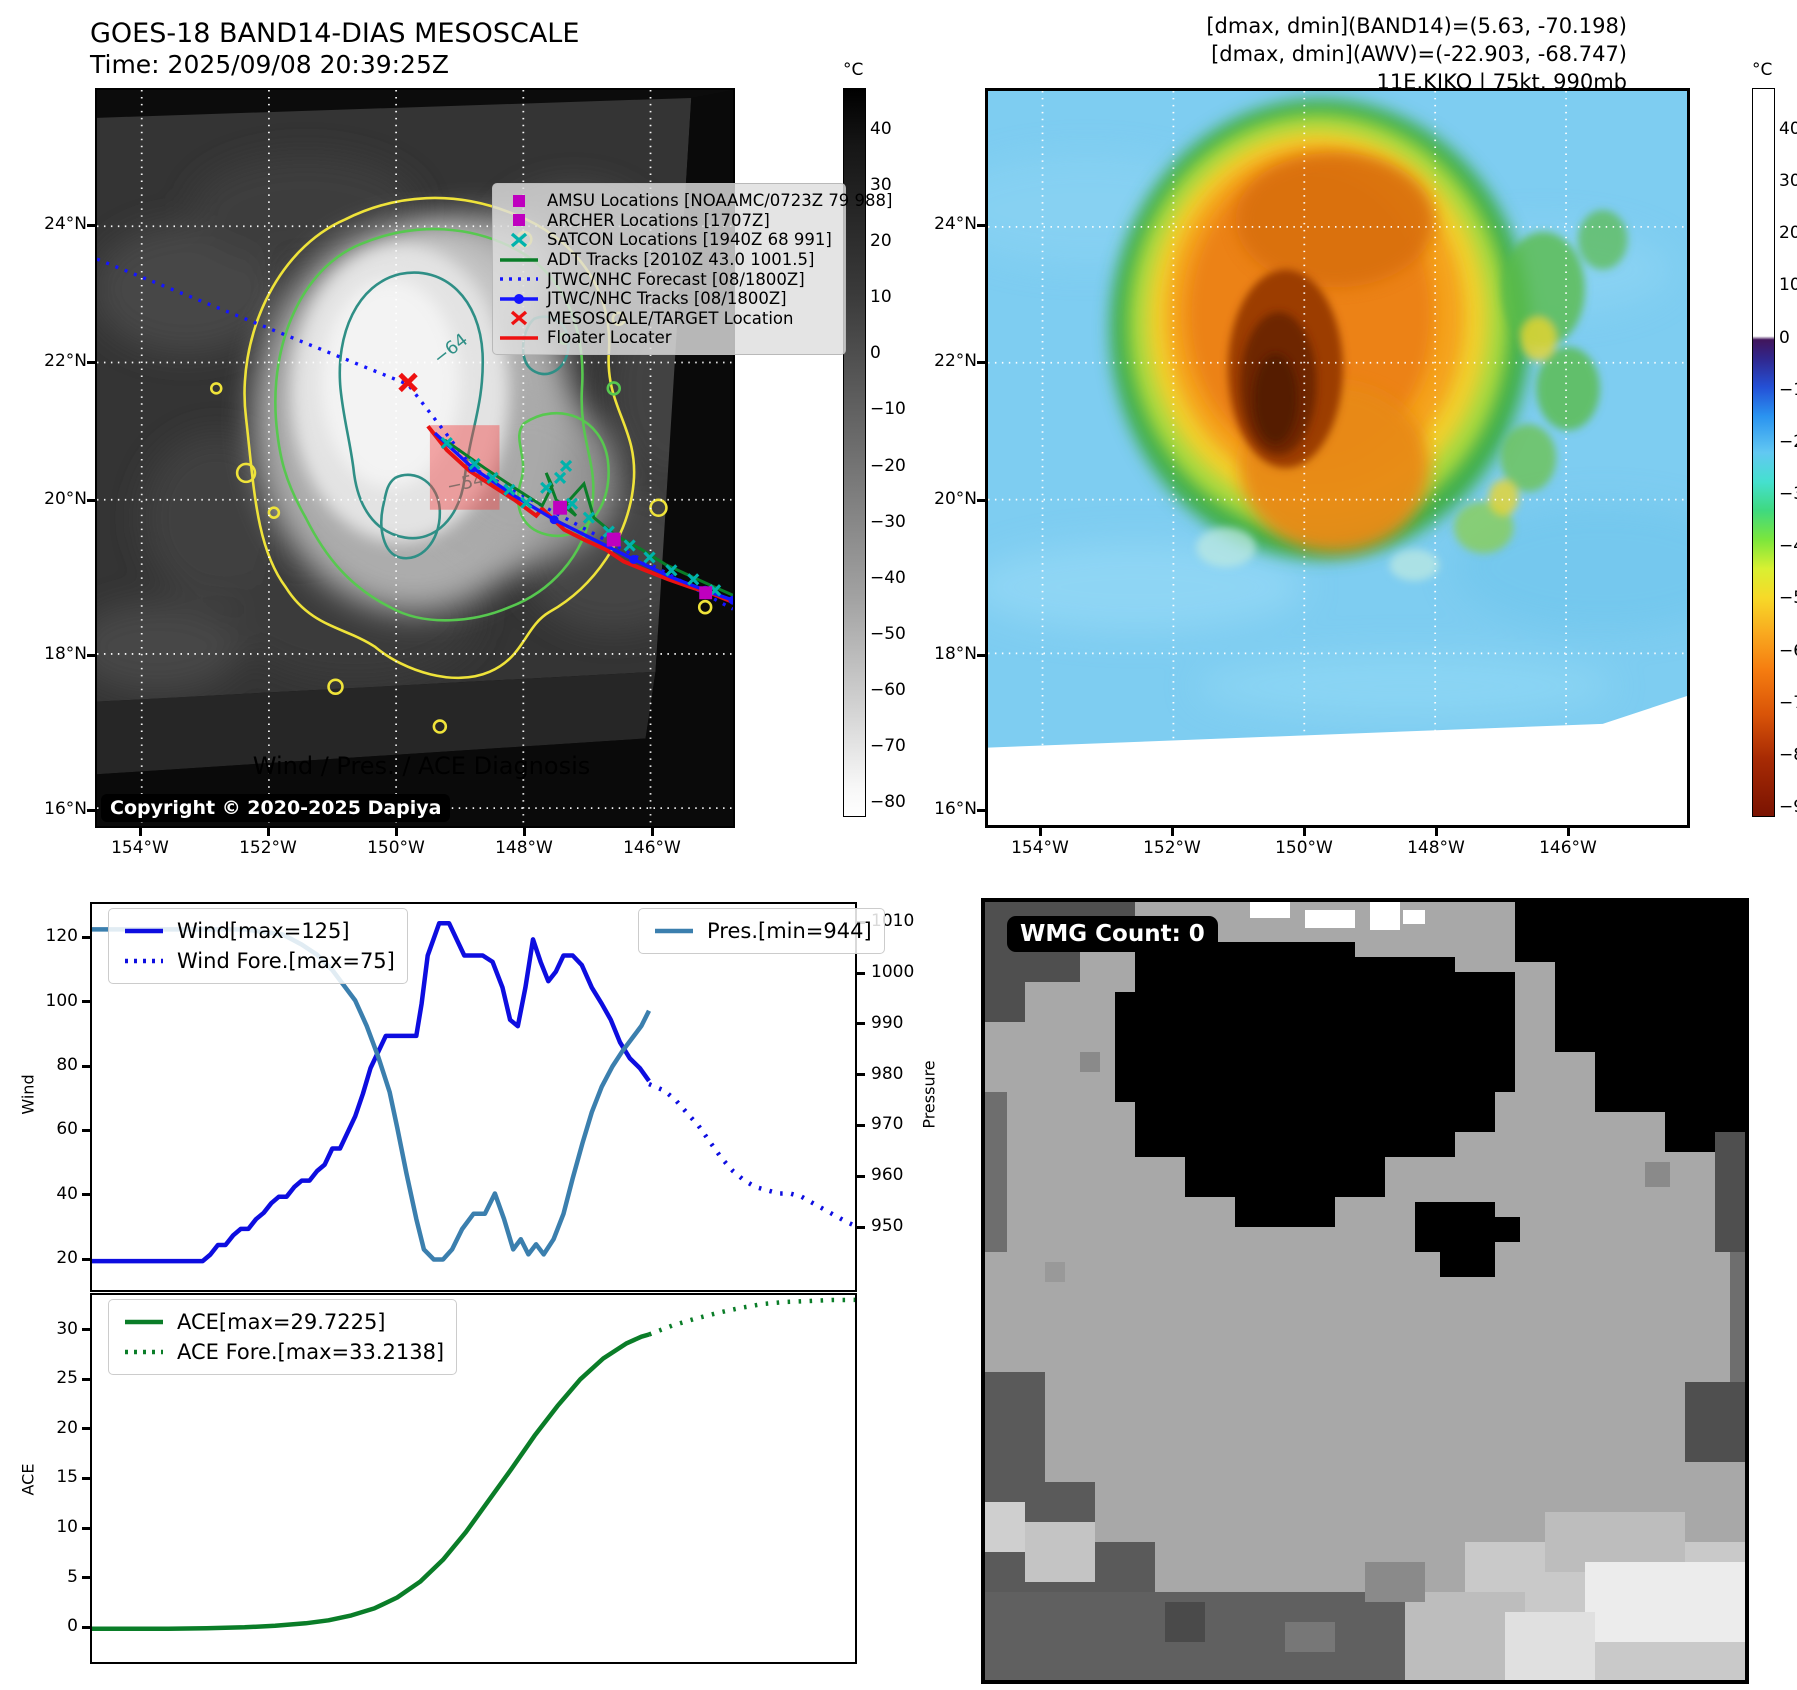 This screenshot has height=1690, width=1797. I want to click on awv-colorbar-tick-label: −80, so click(1788, 754).